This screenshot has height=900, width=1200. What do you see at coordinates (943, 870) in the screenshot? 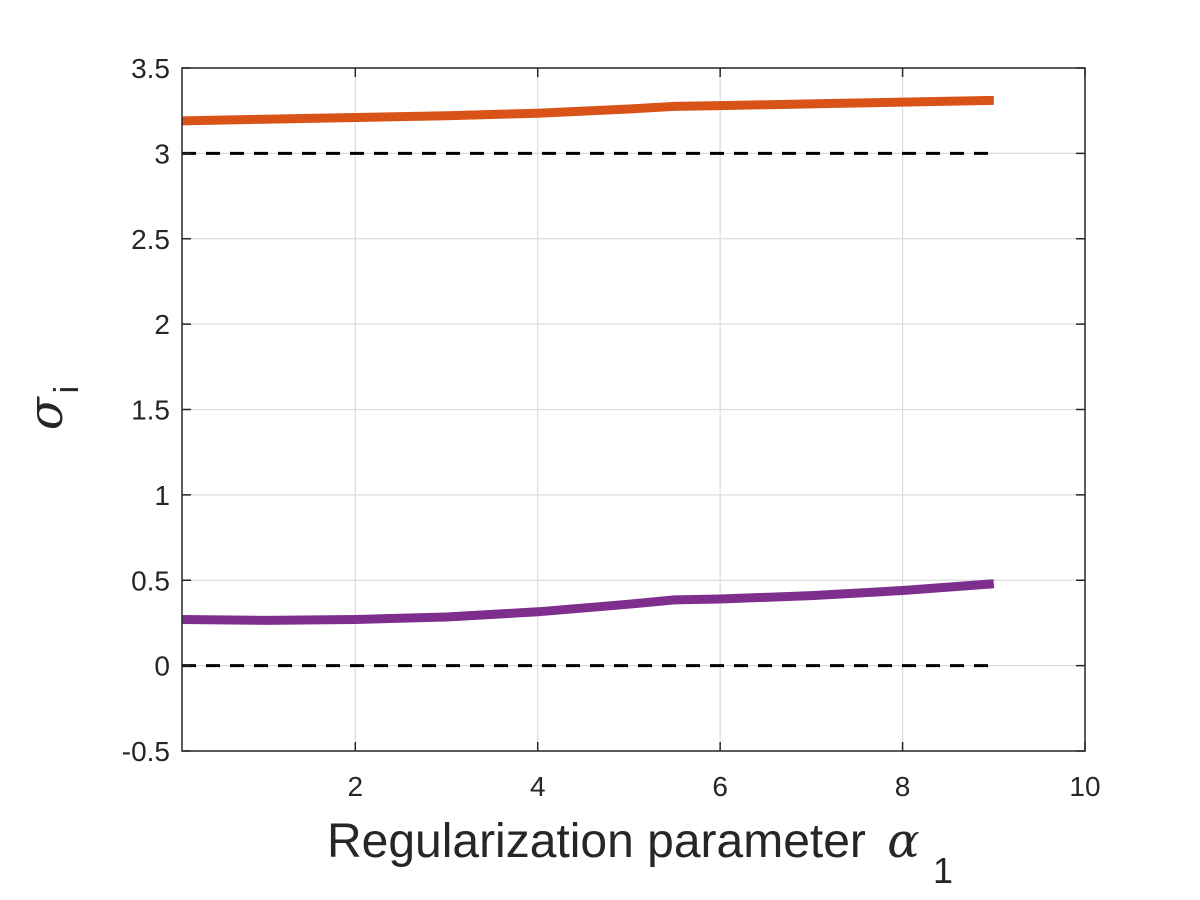
I see `x-axis-label-subscript: 1` at bounding box center [943, 870].